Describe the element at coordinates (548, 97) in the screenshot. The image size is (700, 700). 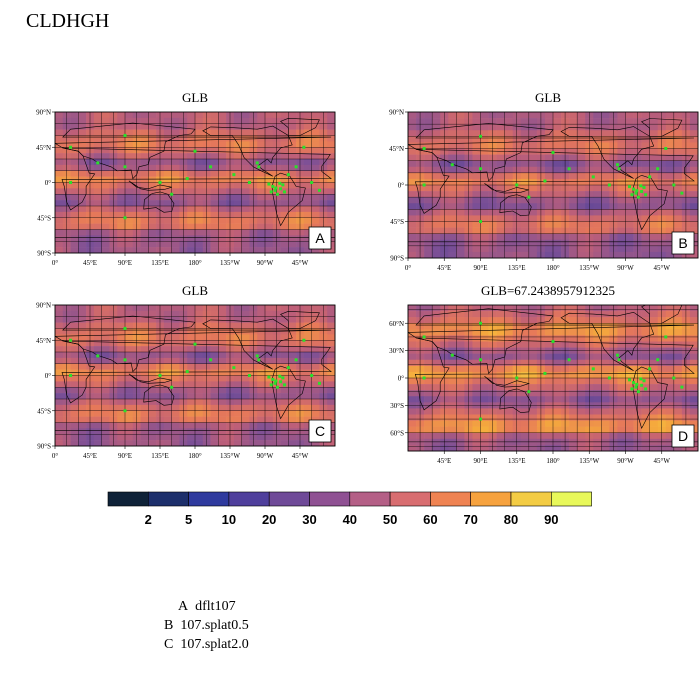
I see `panel-b-title: GLB` at that location.